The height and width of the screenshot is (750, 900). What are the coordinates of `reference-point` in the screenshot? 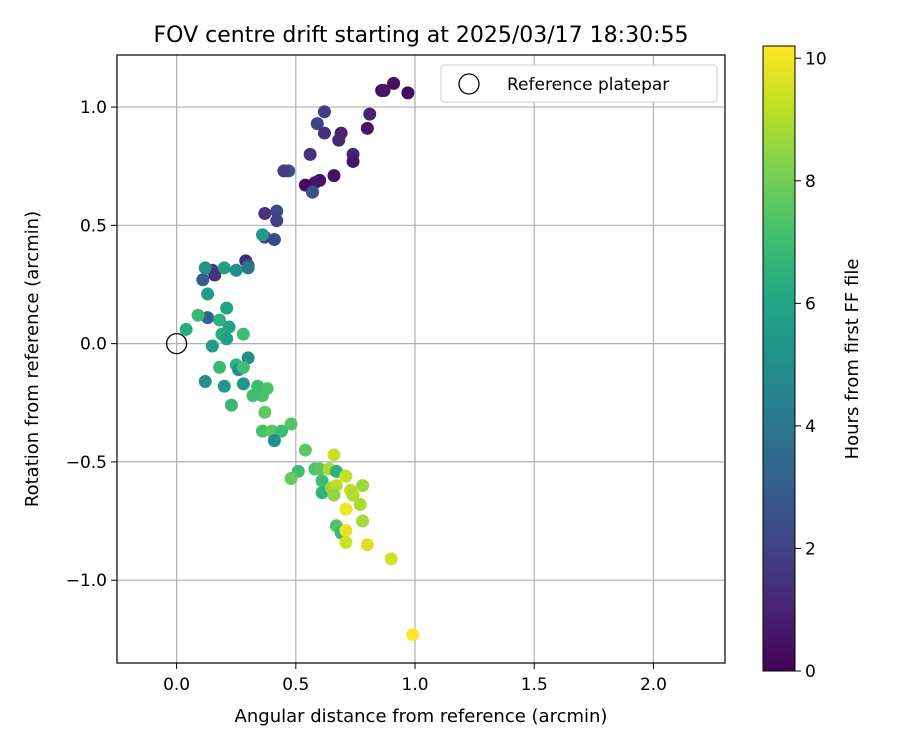 It's located at (176, 343).